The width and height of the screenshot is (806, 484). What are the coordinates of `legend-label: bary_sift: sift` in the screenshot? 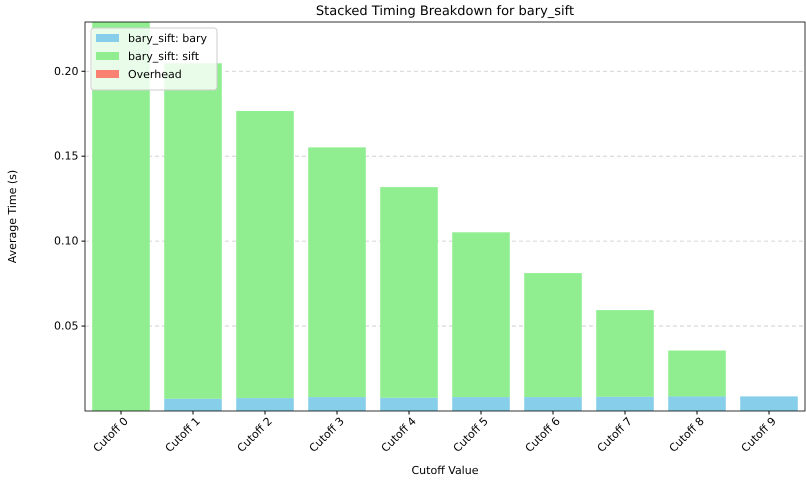 It's located at (164, 56).